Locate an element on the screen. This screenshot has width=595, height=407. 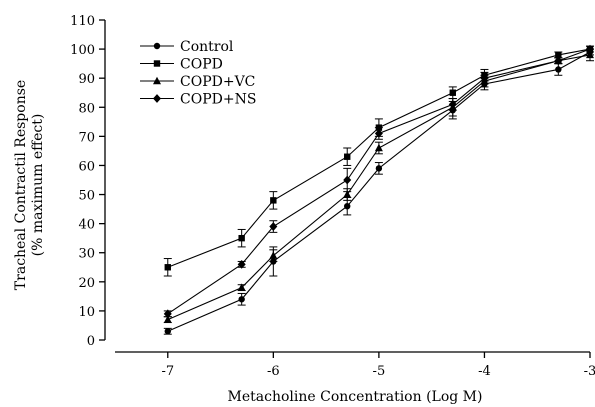
y-tick-label: 80 is located at coordinates (86, 108).